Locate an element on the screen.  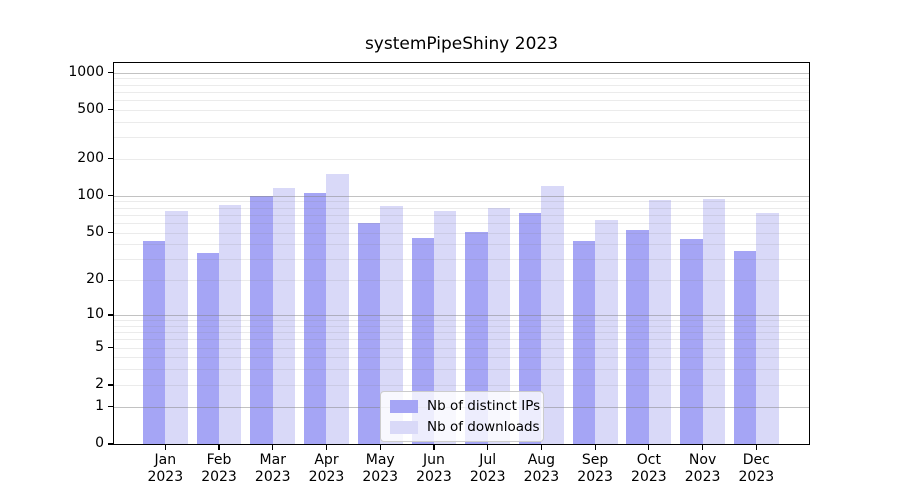
x-tick-label-feb: Feb 2023 is located at coordinates (219, 468).